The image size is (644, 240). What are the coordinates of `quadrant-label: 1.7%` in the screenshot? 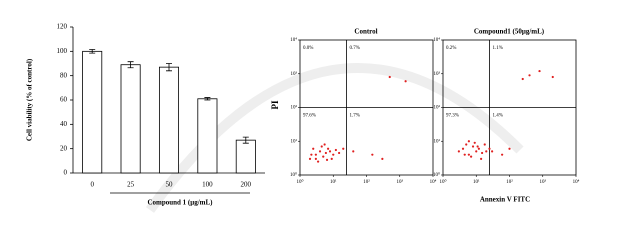 It's located at (354, 116).